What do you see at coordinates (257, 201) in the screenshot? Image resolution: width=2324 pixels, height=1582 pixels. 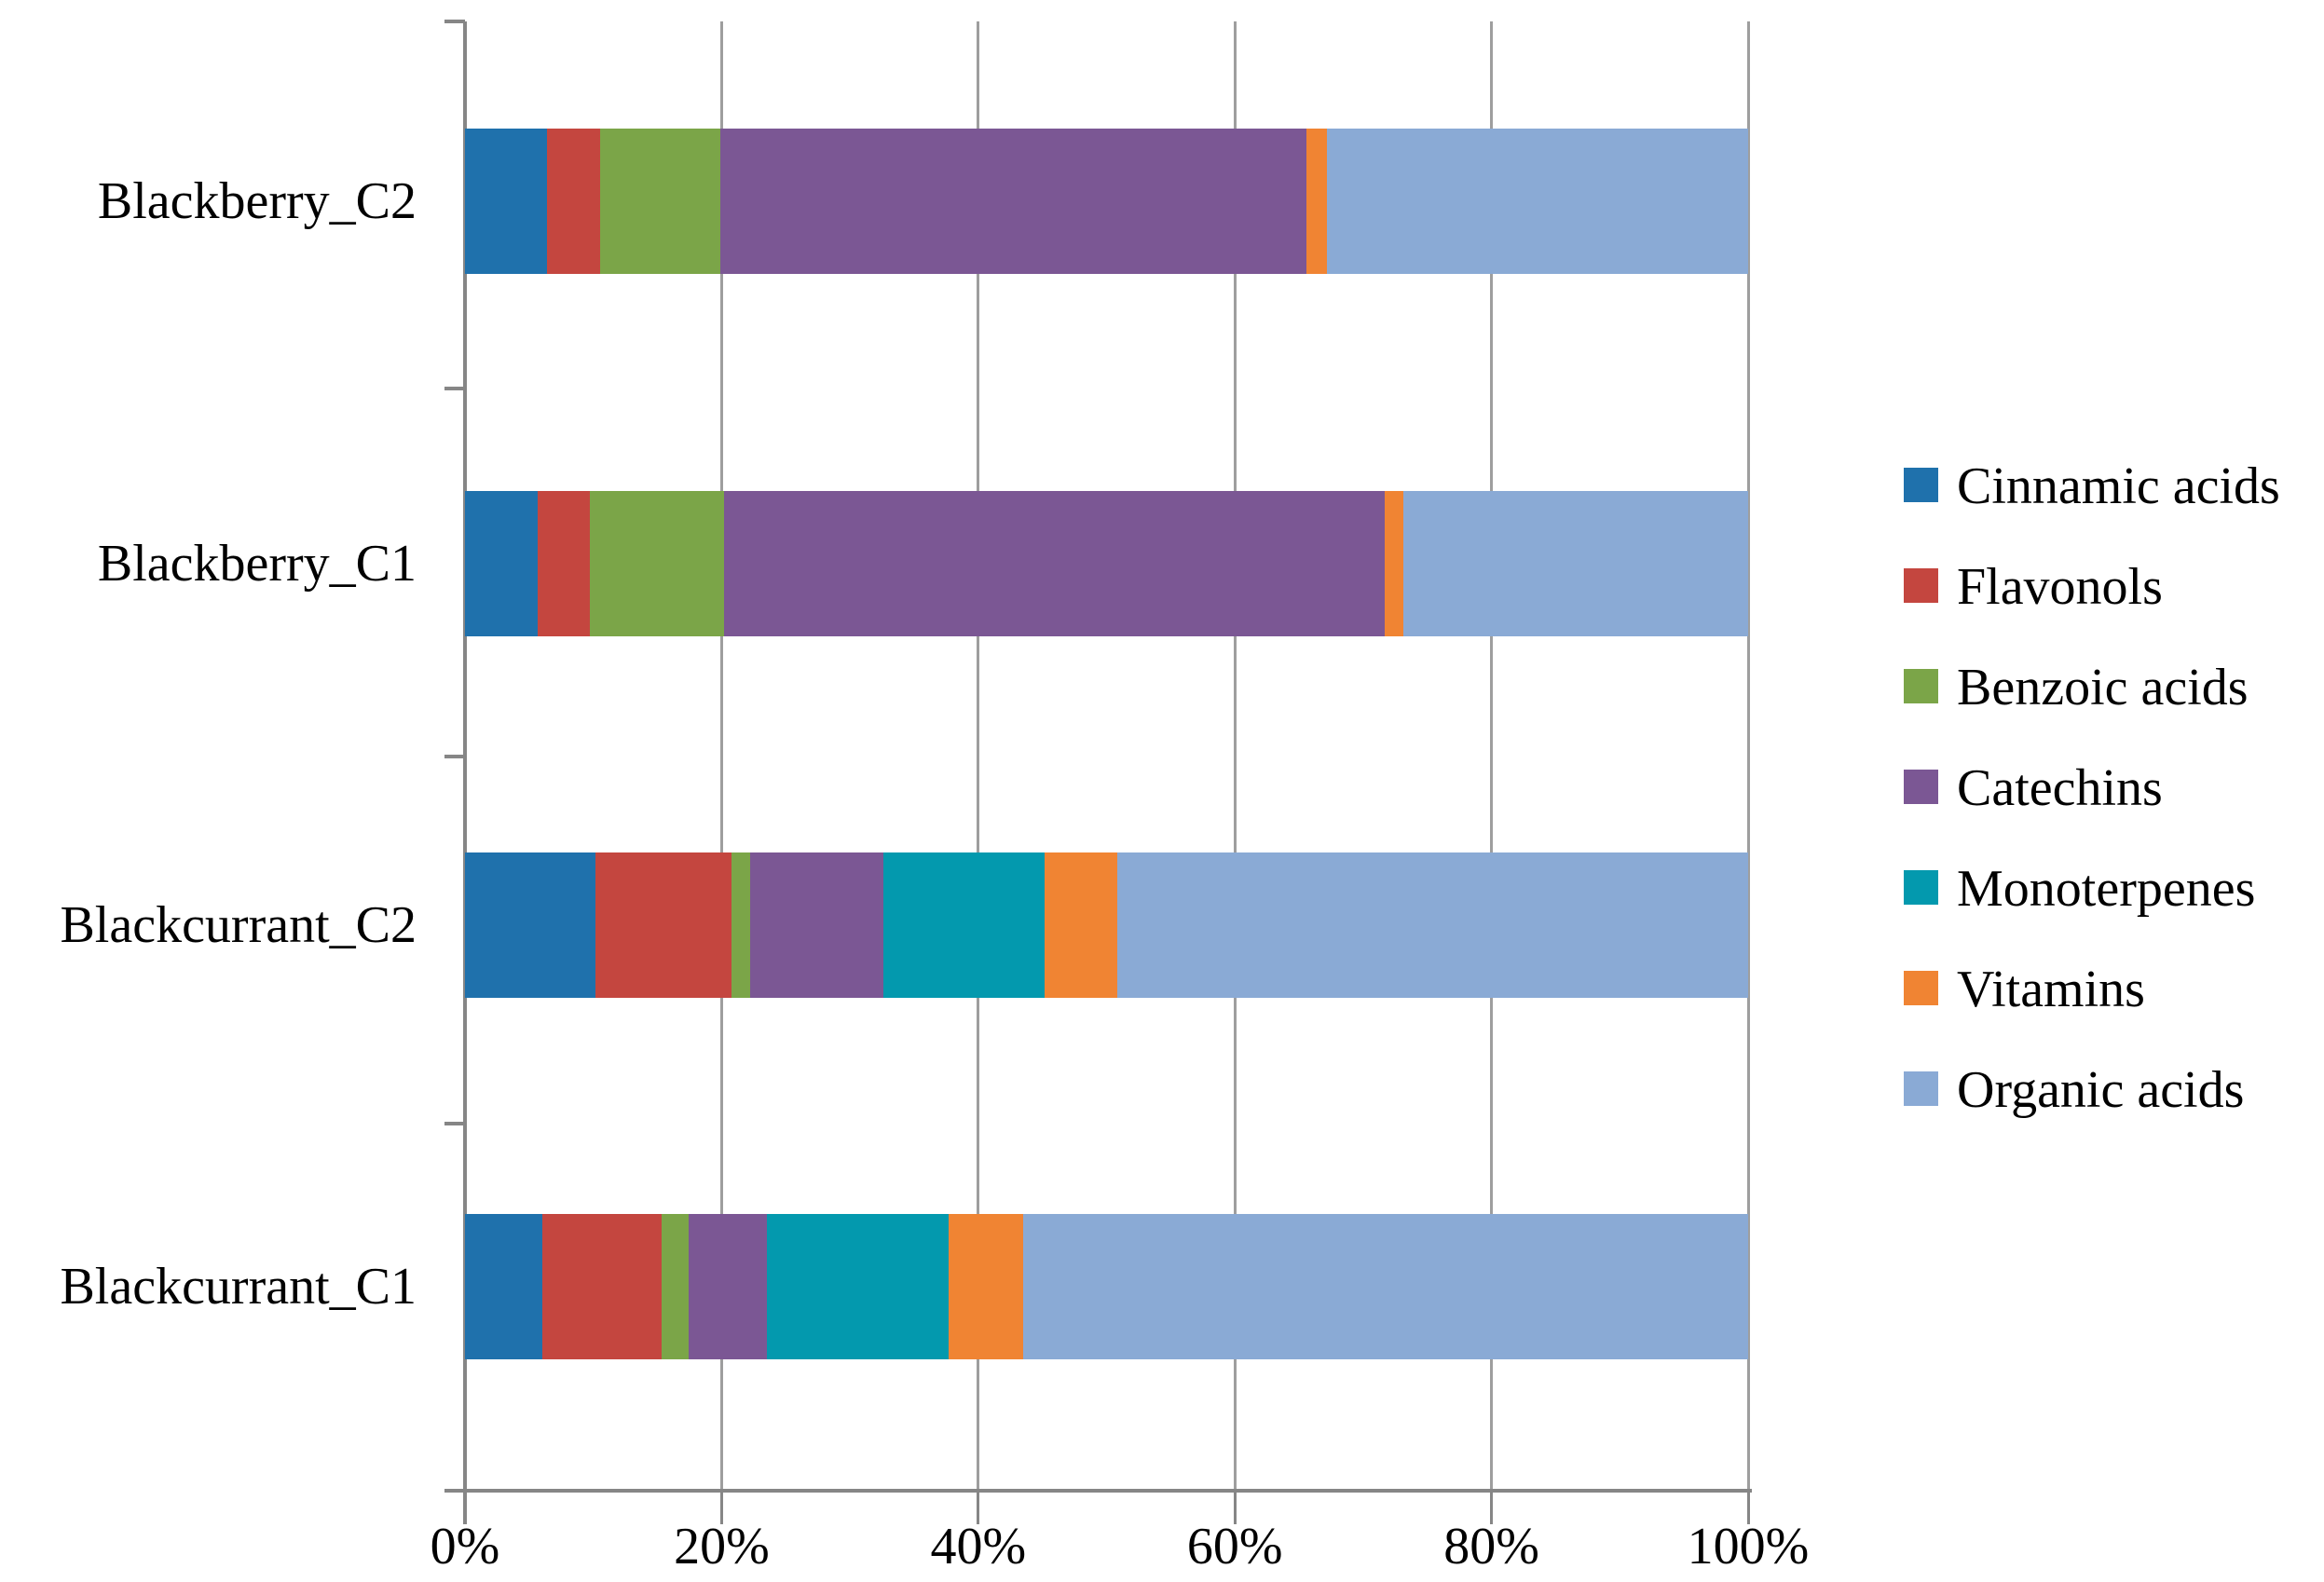 I see `category-label: Blackberry_C2` at bounding box center [257, 201].